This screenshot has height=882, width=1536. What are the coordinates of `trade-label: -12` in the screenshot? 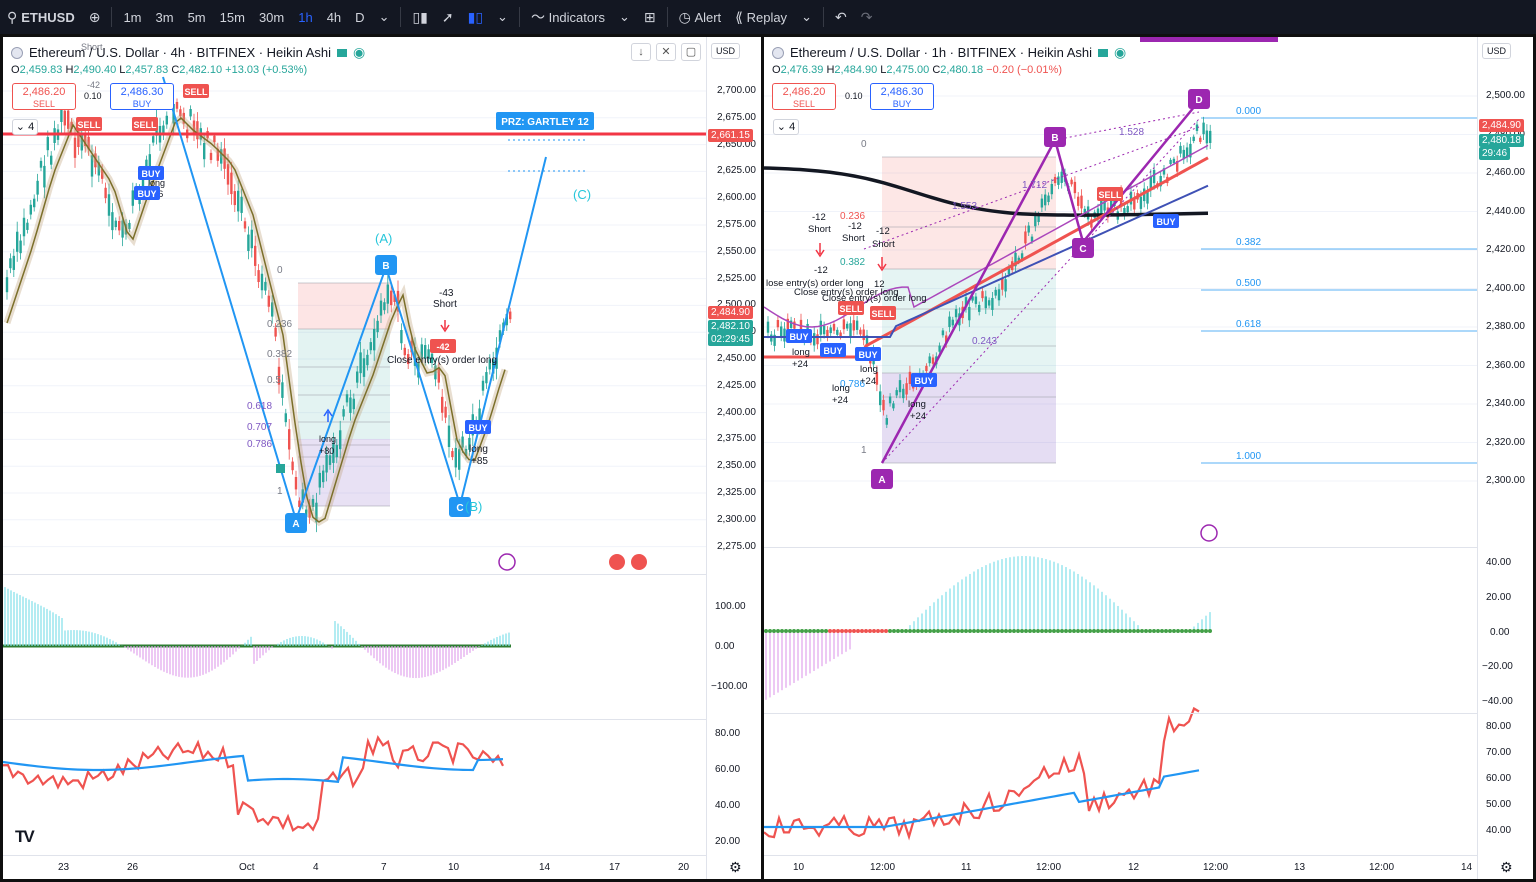 It's located at (883, 231).